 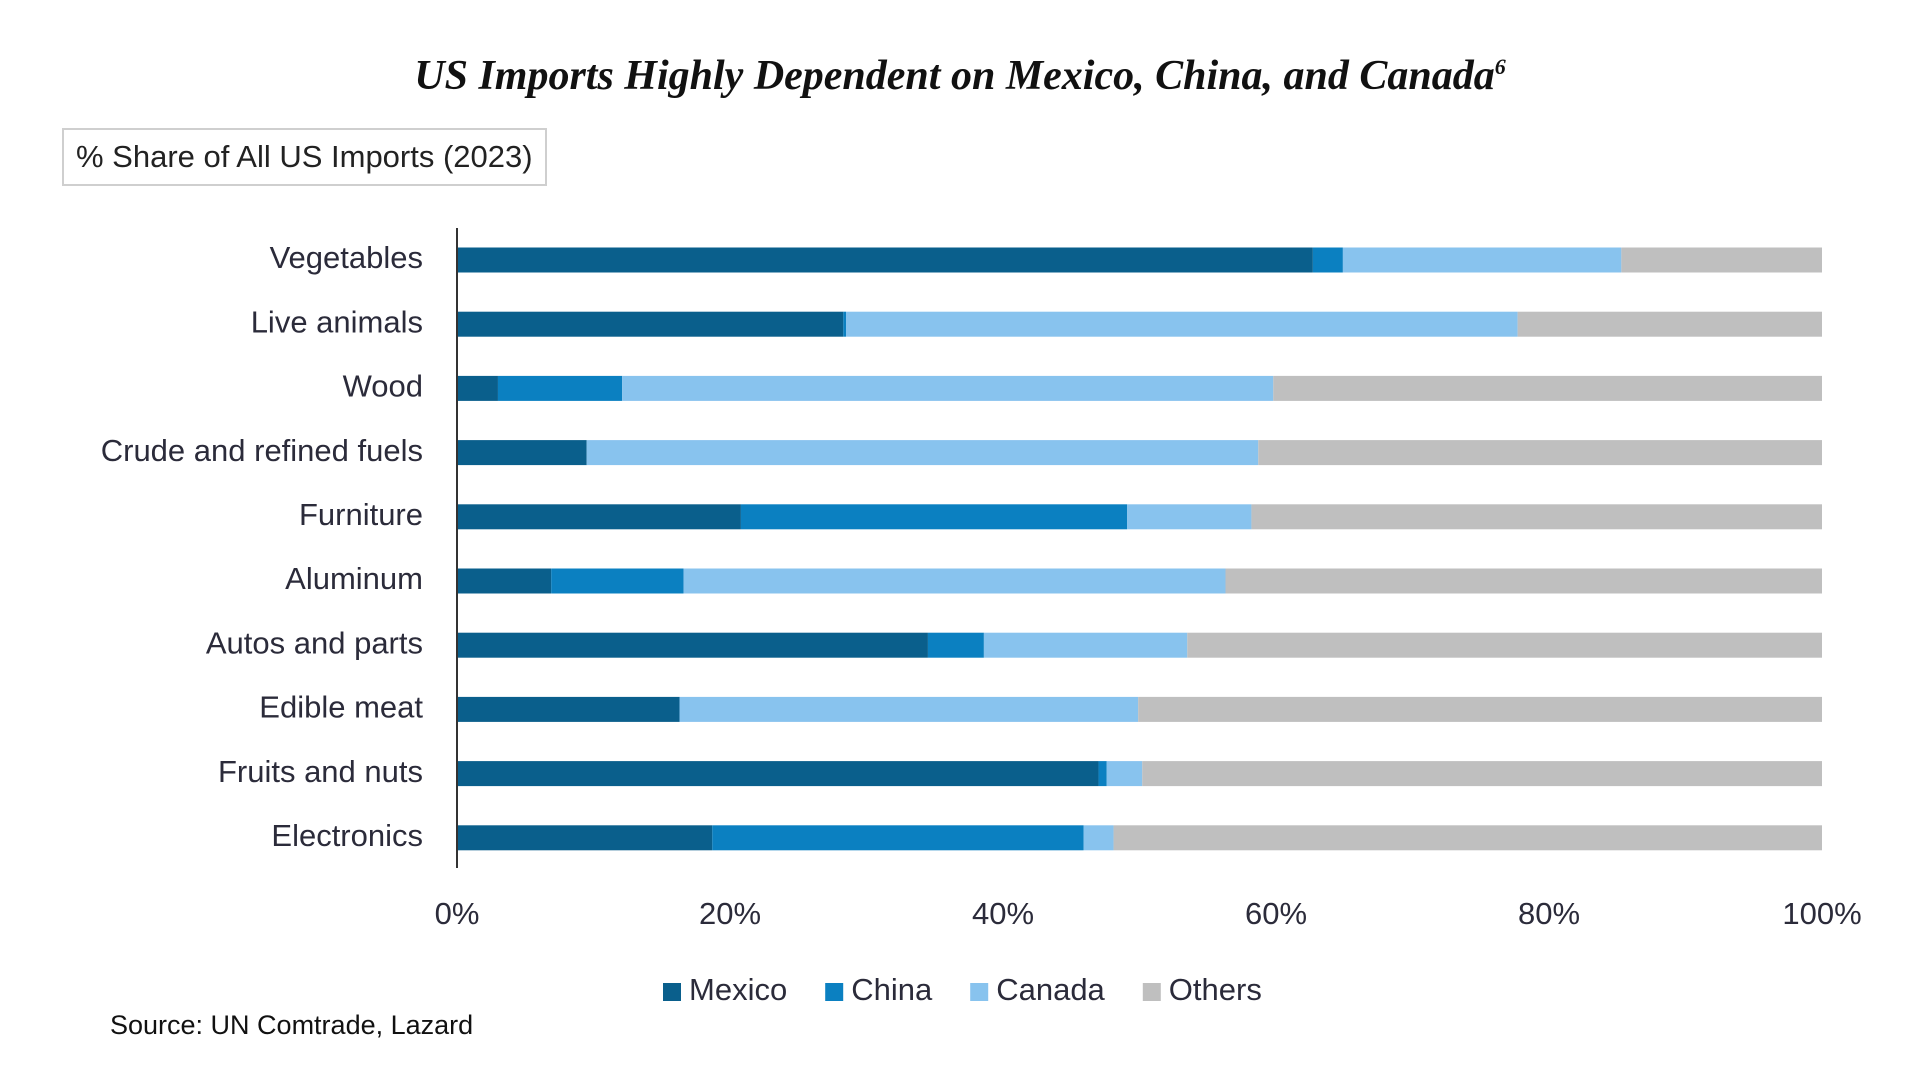 What do you see at coordinates (1467, 838) in the screenshot?
I see `bar-electronics-others` at bounding box center [1467, 838].